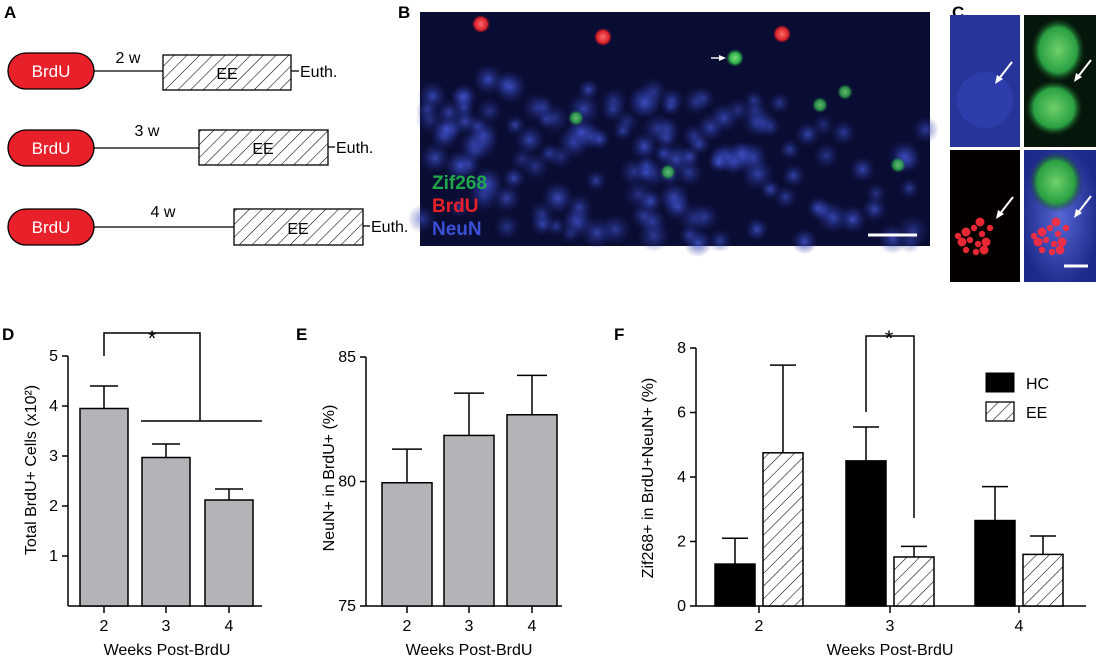 The width and height of the screenshot is (1100, 664). What do you see at coordinates (455, 206) in the screenshot?
I see `stain-label-brdu: BrdU` at bounding box center [455, 206].